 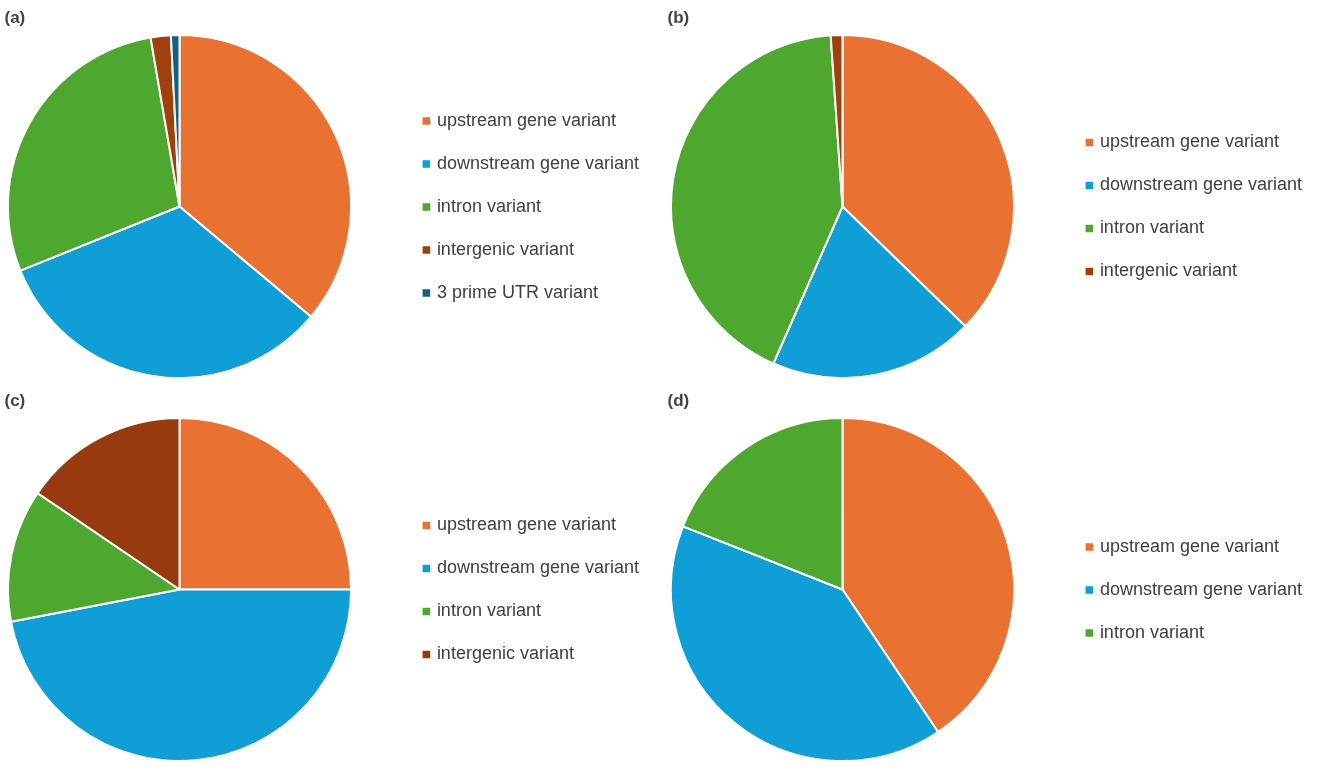 What do you see at coordinates (15, 400) in the screenshot?
I see `chart-title: (c)` at bounding box center [15, 400].